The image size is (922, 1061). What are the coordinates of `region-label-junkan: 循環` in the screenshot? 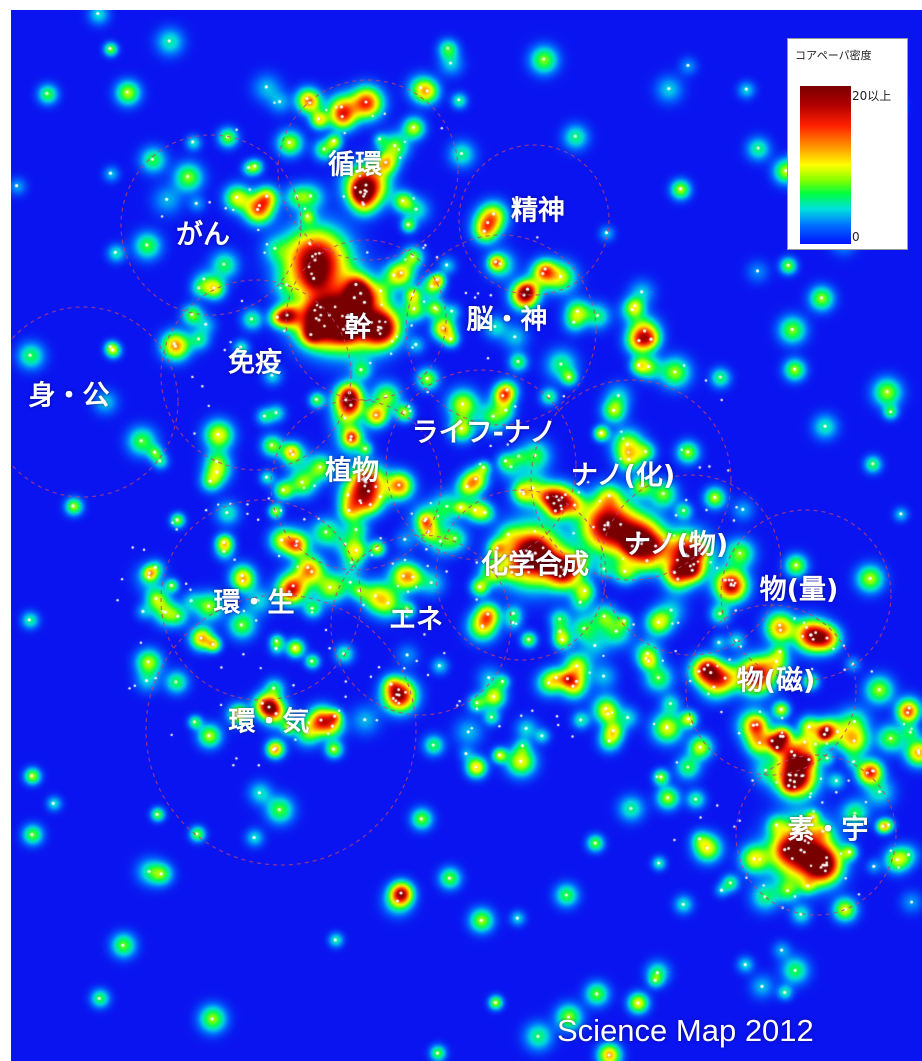 It's located at (355, 165).